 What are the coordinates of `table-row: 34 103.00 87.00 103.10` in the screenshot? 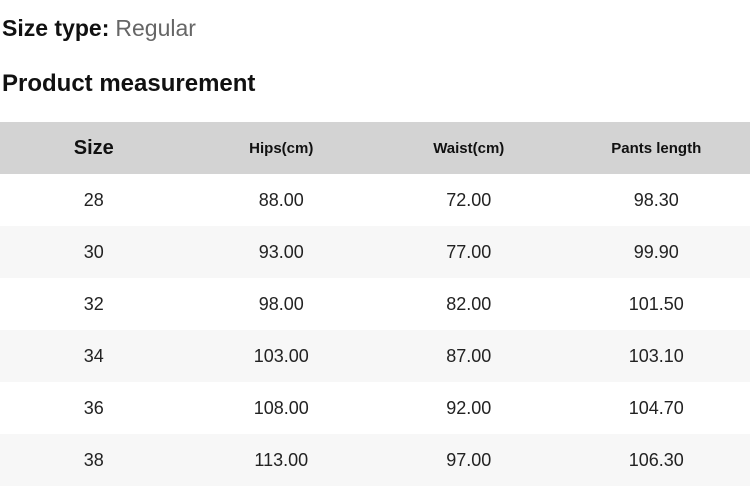 It's located at (375, 356).